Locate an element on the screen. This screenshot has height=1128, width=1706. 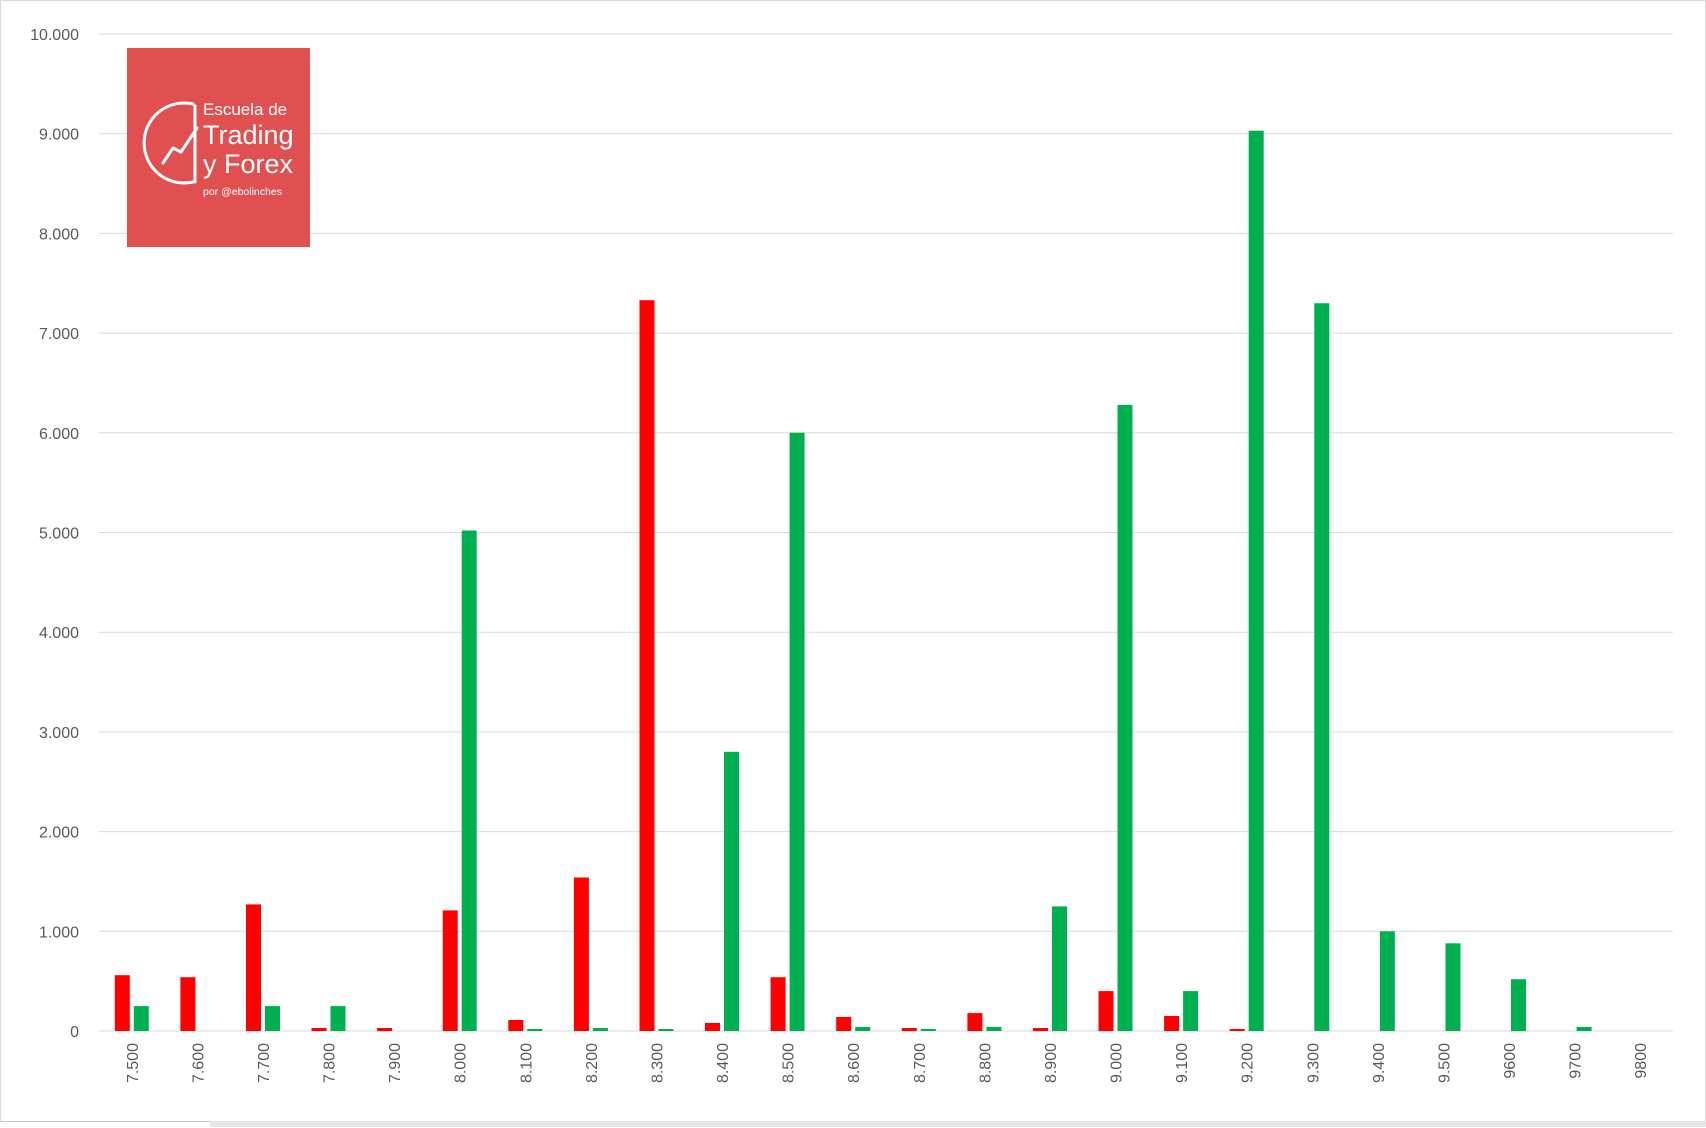
green-bar-9.400 is located at coordinates (1387, 981).